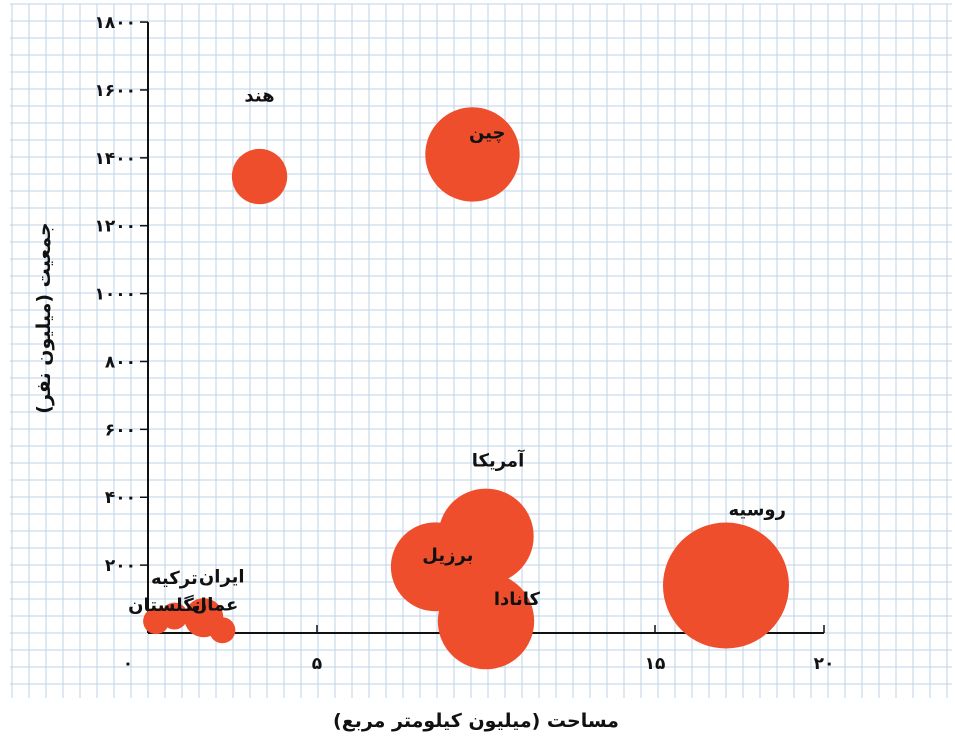 Image resolution: width=955 pixels, height=742 pixels. What do you see at coordinates (259, 96) in the screenshot?
I see `point-label: هند` at bounding box center [259, 96].